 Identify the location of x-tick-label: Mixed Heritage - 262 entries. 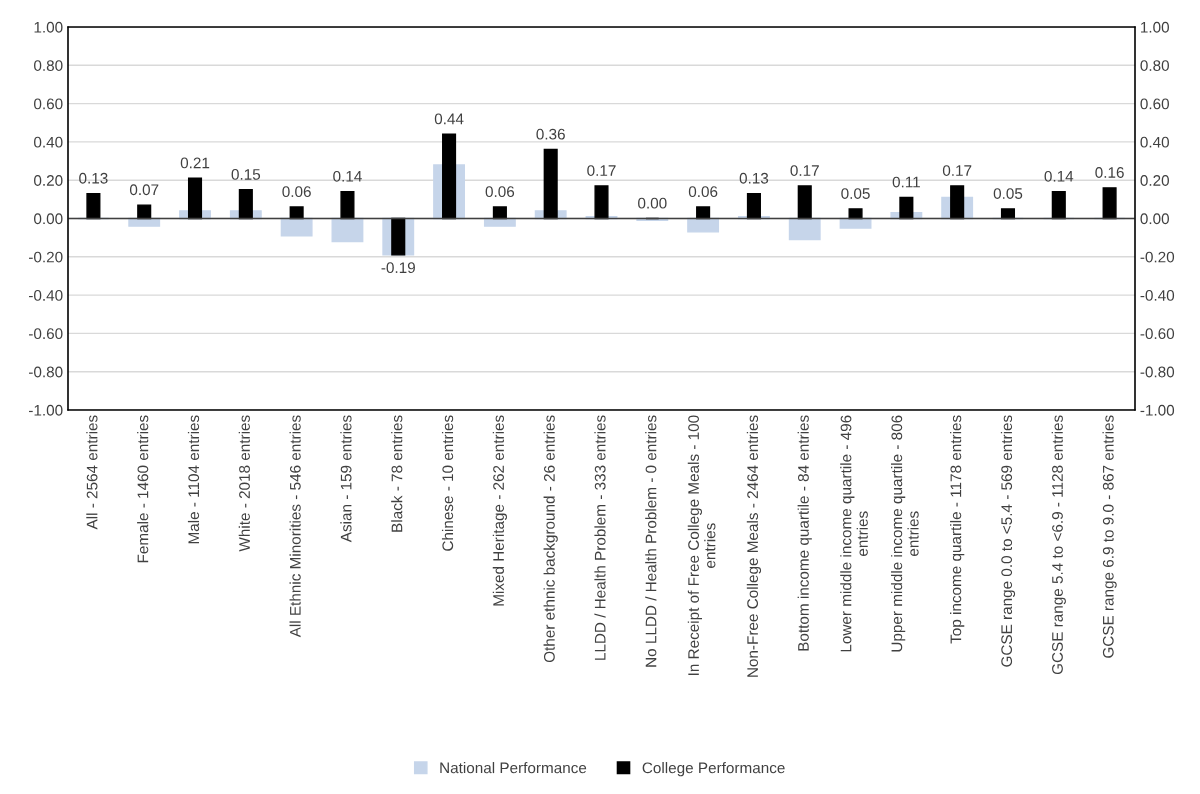
(499, 510).